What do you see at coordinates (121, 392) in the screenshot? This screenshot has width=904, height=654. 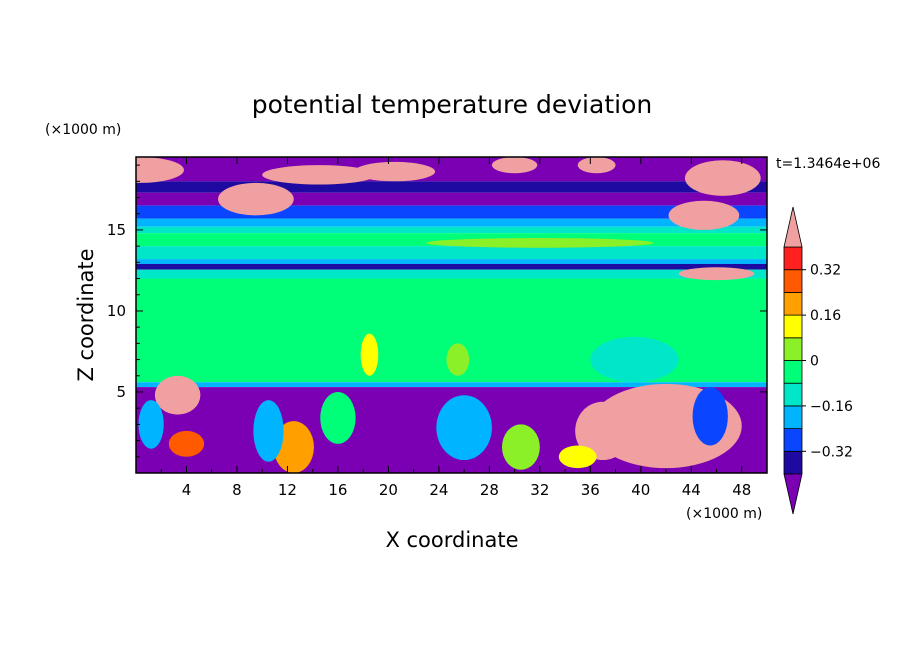 I see `y-tick-label: 5` at bounding box center [121, 392].